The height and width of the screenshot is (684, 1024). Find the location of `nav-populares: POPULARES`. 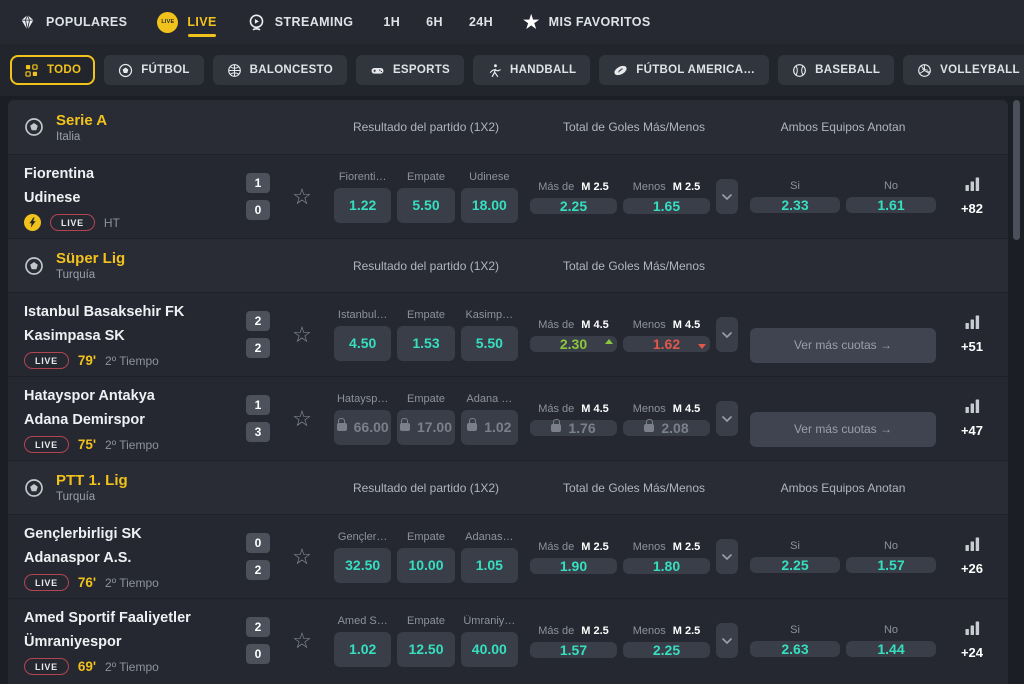

nav-populares: POPULARES is located at coordinates (72, 22).